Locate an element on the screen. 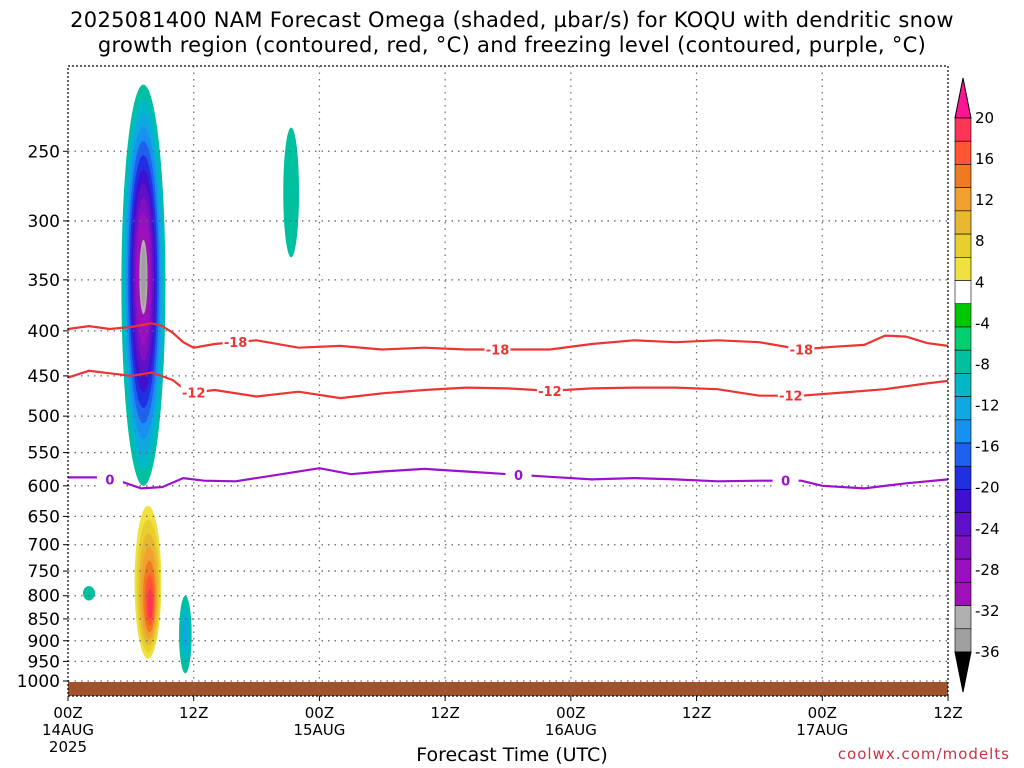  x-tick-year: 2025 is located at coordinates (68, 747).